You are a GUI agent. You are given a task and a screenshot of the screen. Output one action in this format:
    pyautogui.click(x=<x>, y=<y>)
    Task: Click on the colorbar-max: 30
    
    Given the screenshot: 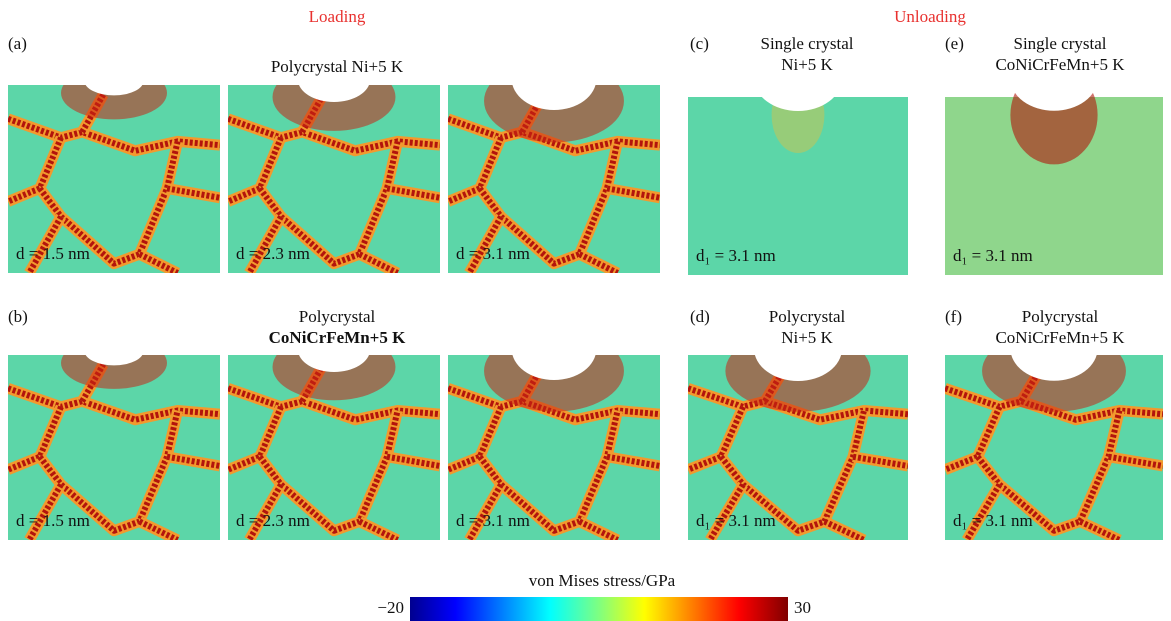 What is the action you would take?
    pyautogui.click(x=802, y=607)
    